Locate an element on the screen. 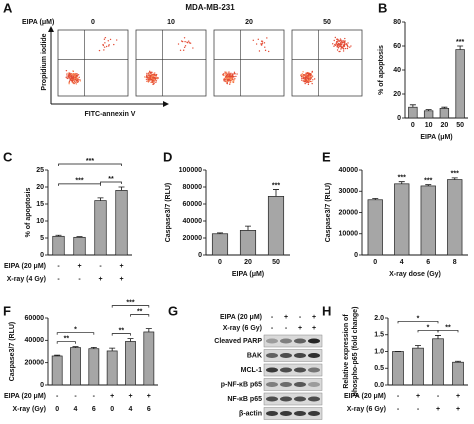 This screenshot has height=424, width=474. significance: * is located at coordinates (75, 330).